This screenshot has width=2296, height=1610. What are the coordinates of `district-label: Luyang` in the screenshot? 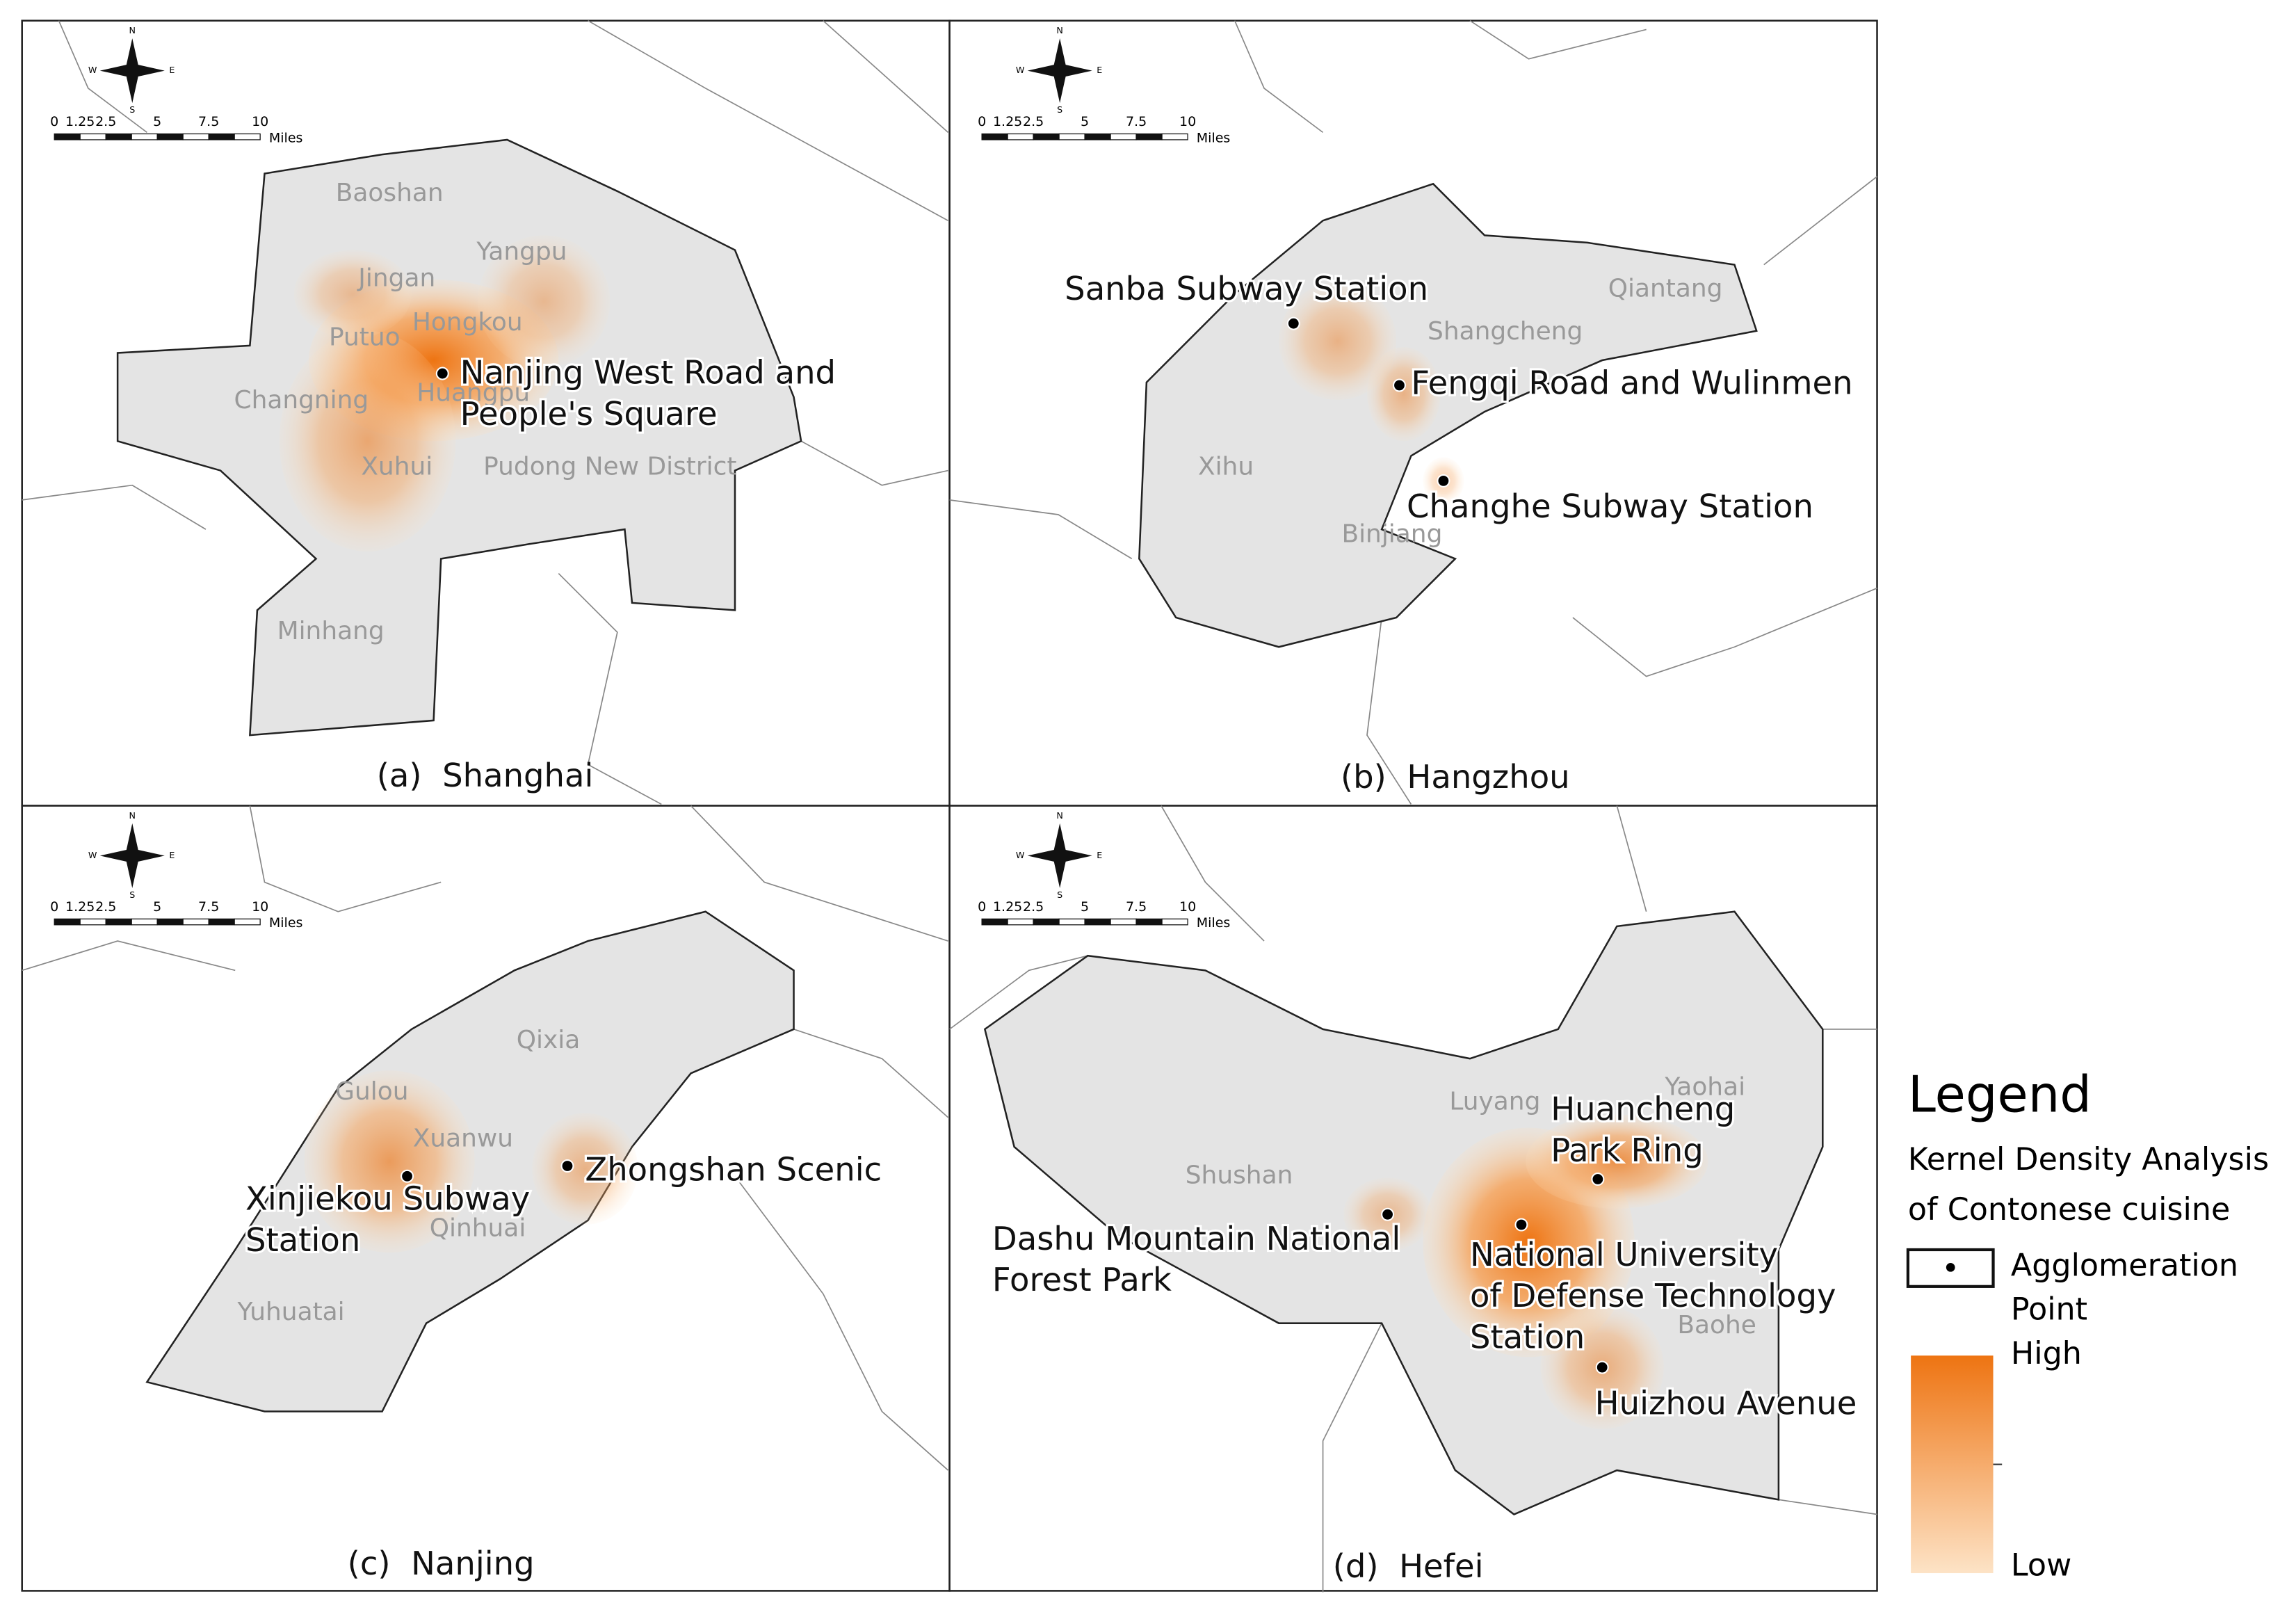 It's located at (1494, 1102).